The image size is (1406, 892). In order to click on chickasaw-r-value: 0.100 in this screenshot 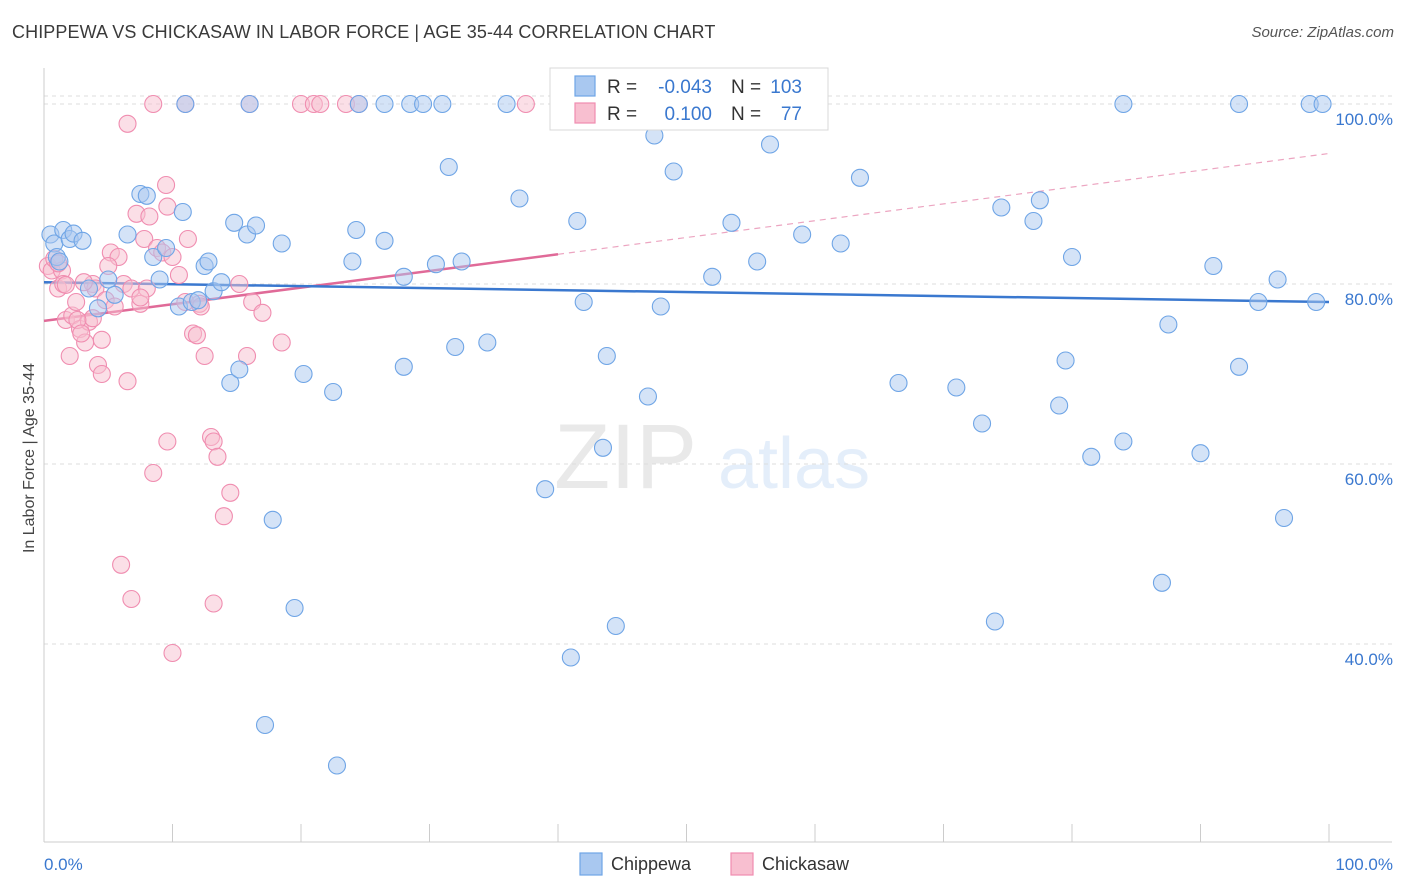, I will do `click(688, 114)`.